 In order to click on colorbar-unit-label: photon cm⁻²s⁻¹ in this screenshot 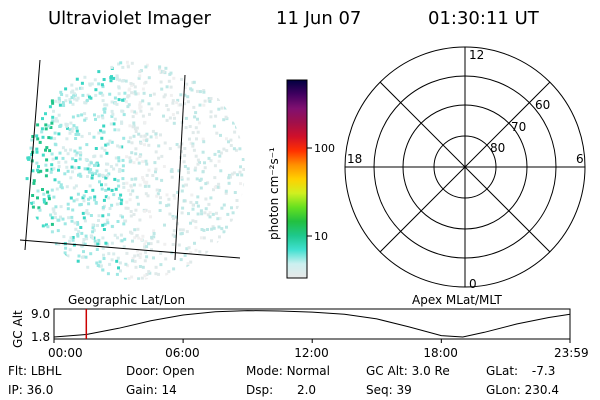, I will do `click(274, 193)`.